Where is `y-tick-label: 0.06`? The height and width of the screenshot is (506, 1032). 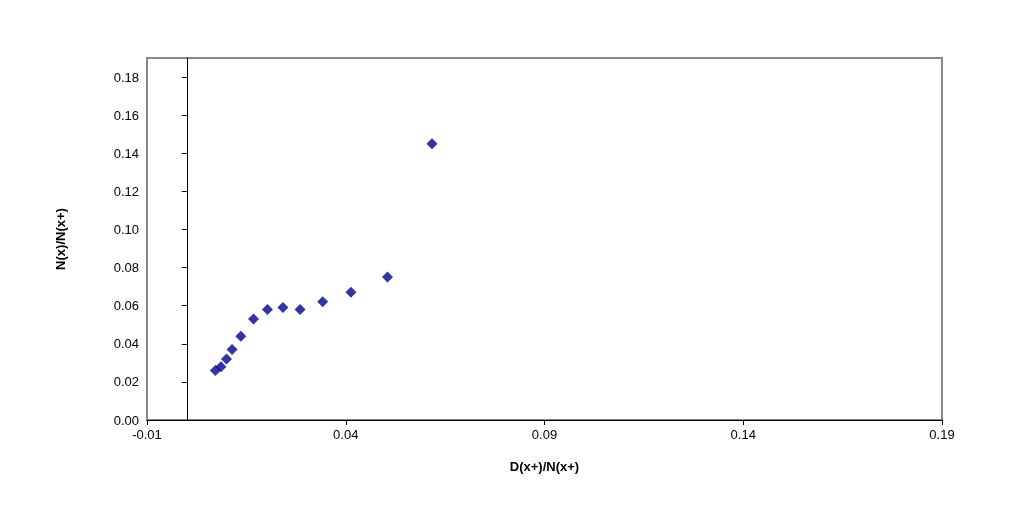
y-tick-label: 0.06 is located at coordinates (126, 306).